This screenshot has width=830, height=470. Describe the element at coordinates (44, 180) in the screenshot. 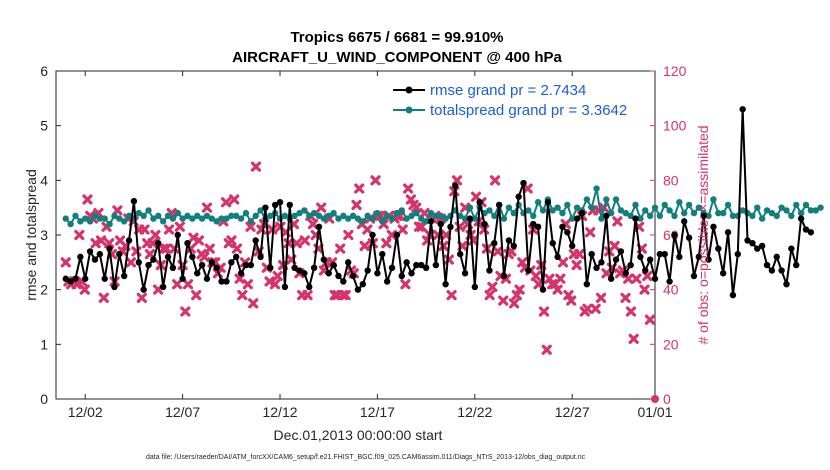

I see `y-left-tick-label: 4` at that location.